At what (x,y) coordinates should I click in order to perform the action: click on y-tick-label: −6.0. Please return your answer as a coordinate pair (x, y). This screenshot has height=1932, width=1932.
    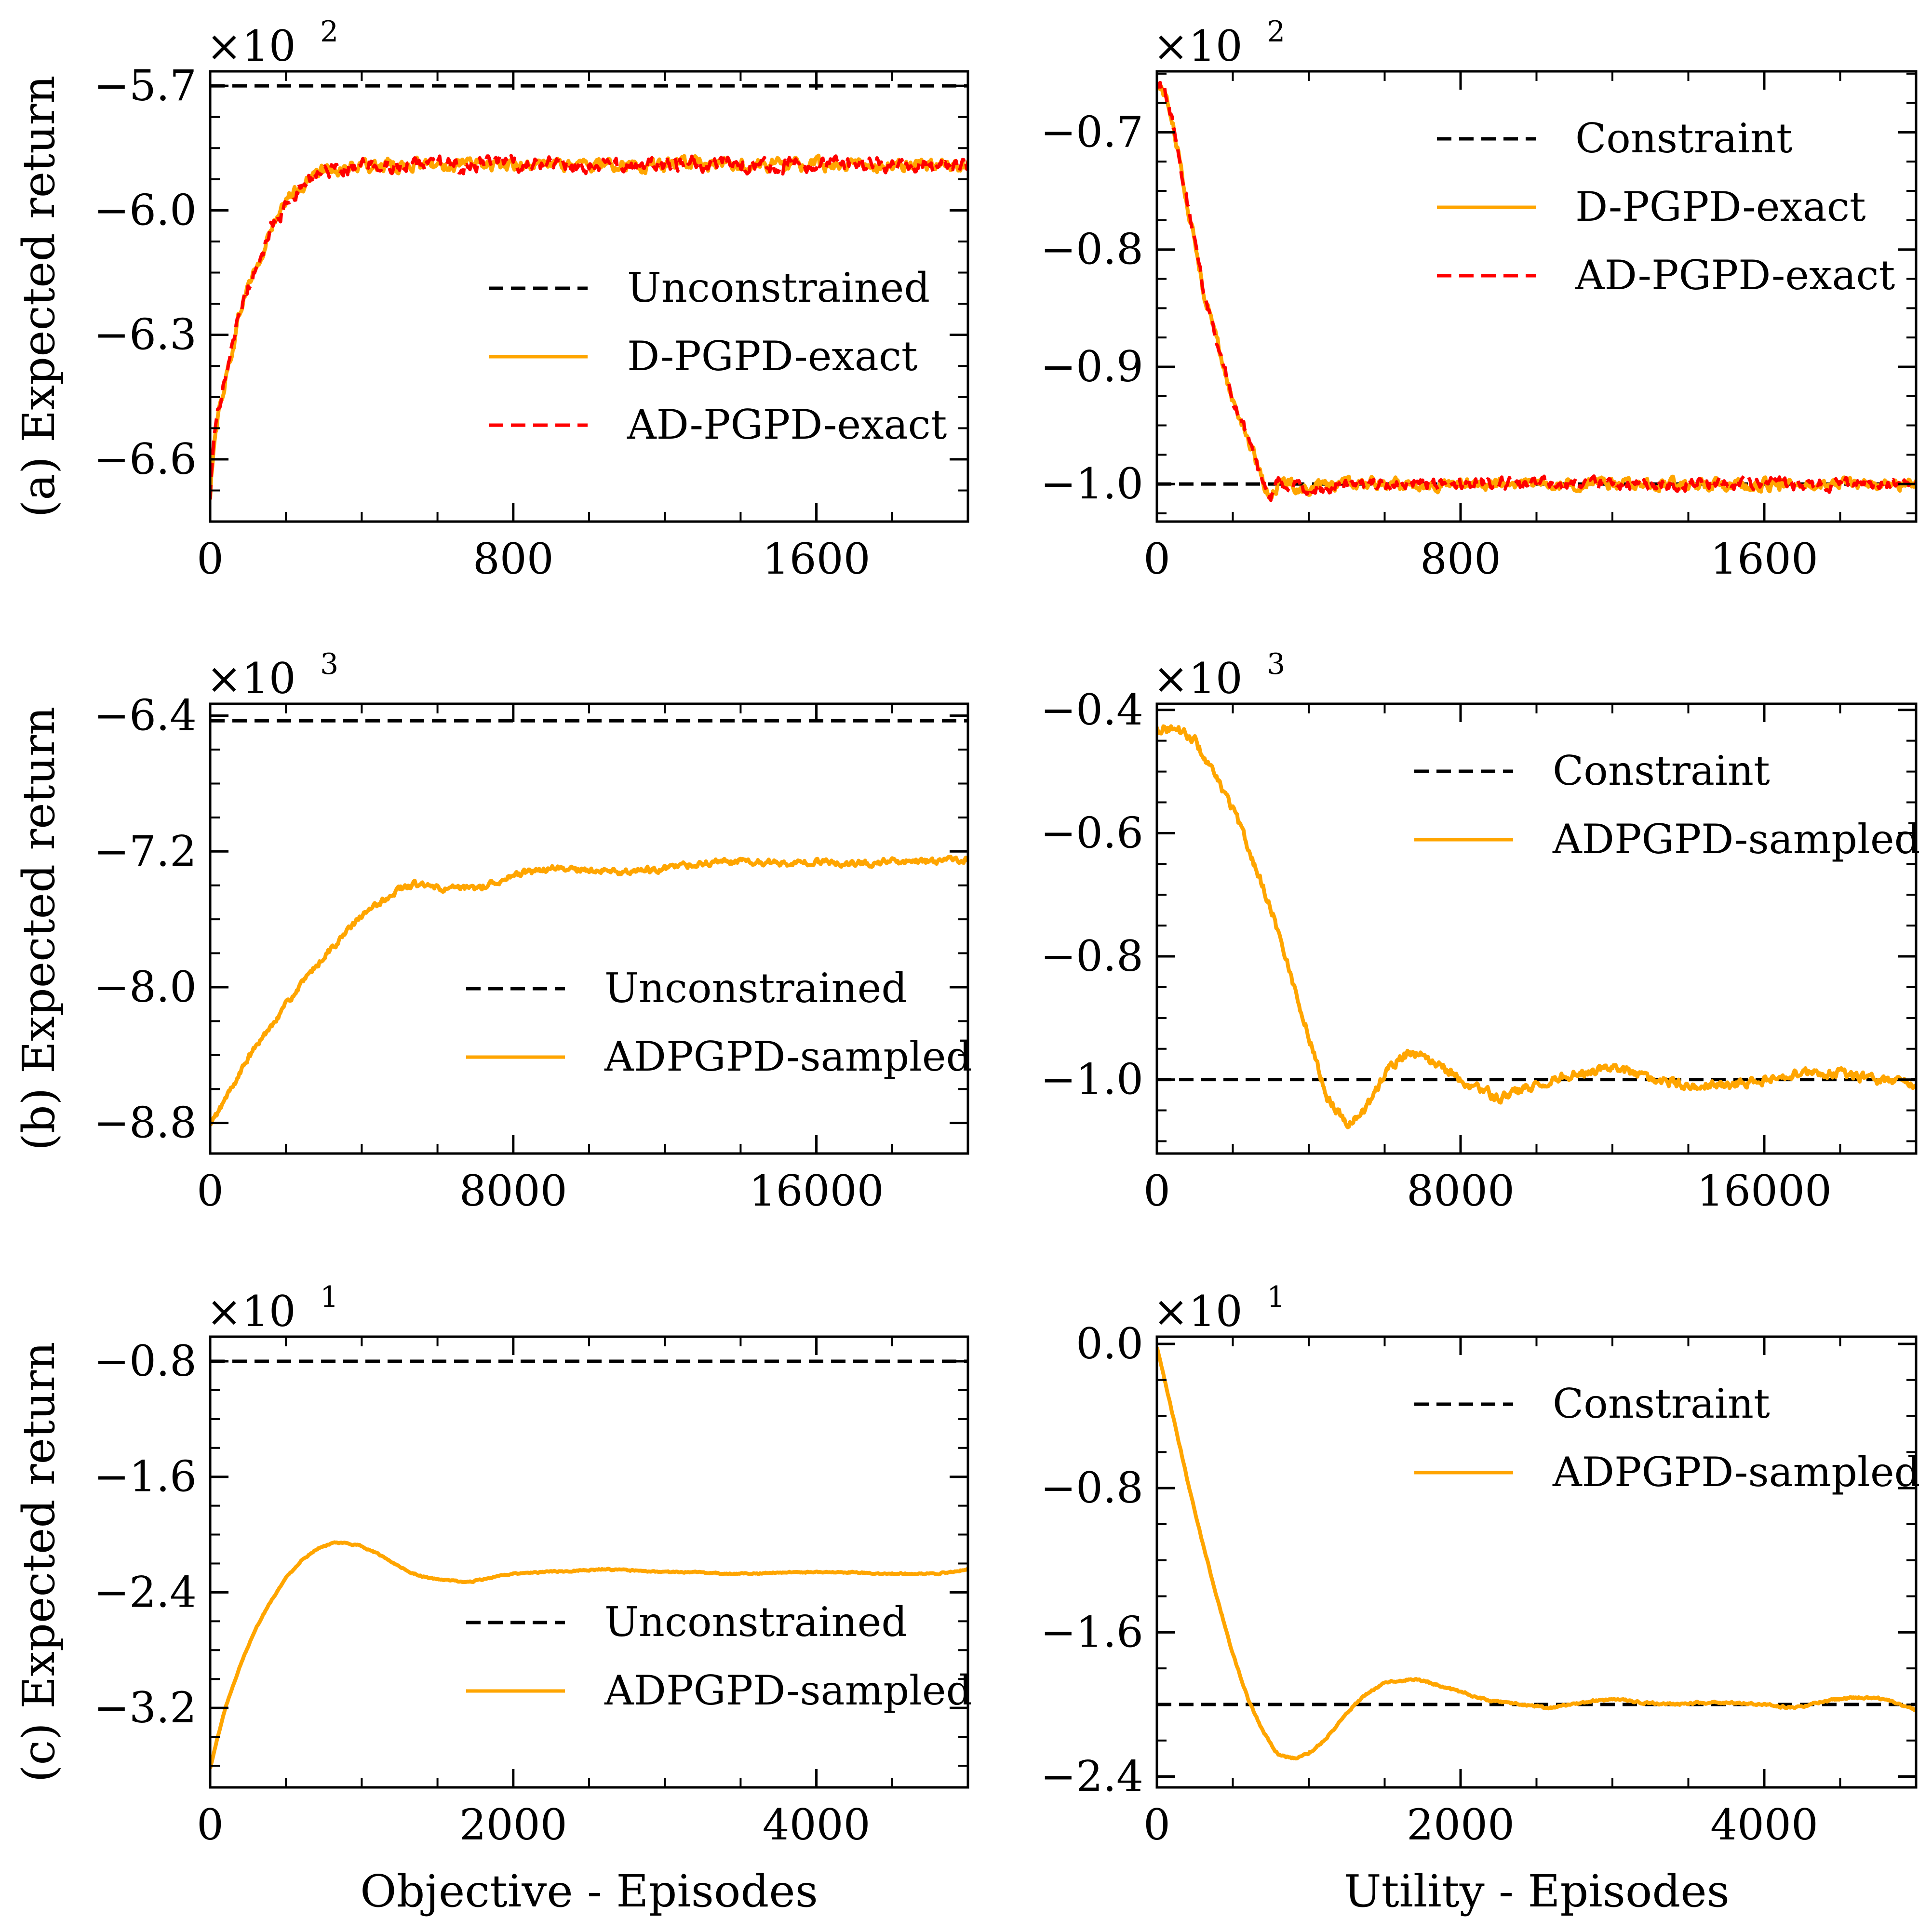
    Looking at the image, I should click on (145, 210).